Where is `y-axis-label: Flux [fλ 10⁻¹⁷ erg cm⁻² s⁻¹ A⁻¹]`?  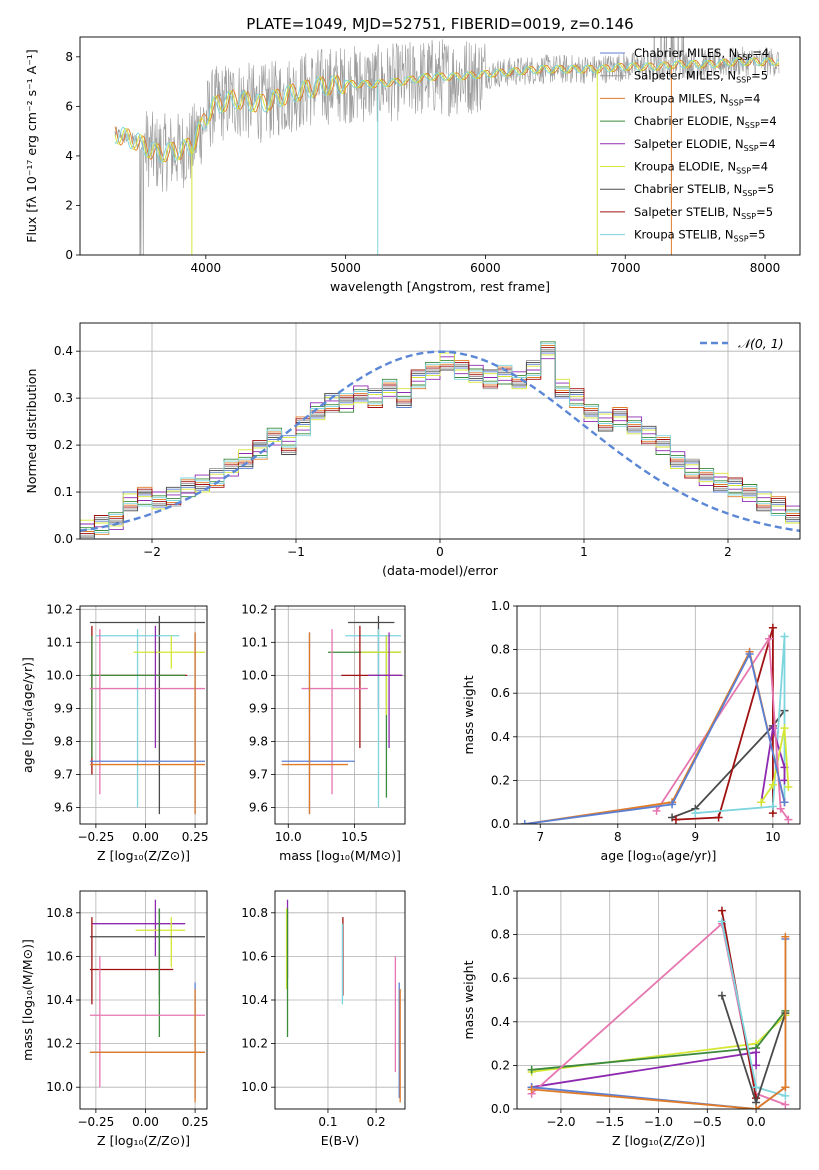
y-axis-label: Flux [fλ 10⁻¹⁷ erg cm⁻² s⁻¹ A⁻¹] is located at coordinates (31, 145).